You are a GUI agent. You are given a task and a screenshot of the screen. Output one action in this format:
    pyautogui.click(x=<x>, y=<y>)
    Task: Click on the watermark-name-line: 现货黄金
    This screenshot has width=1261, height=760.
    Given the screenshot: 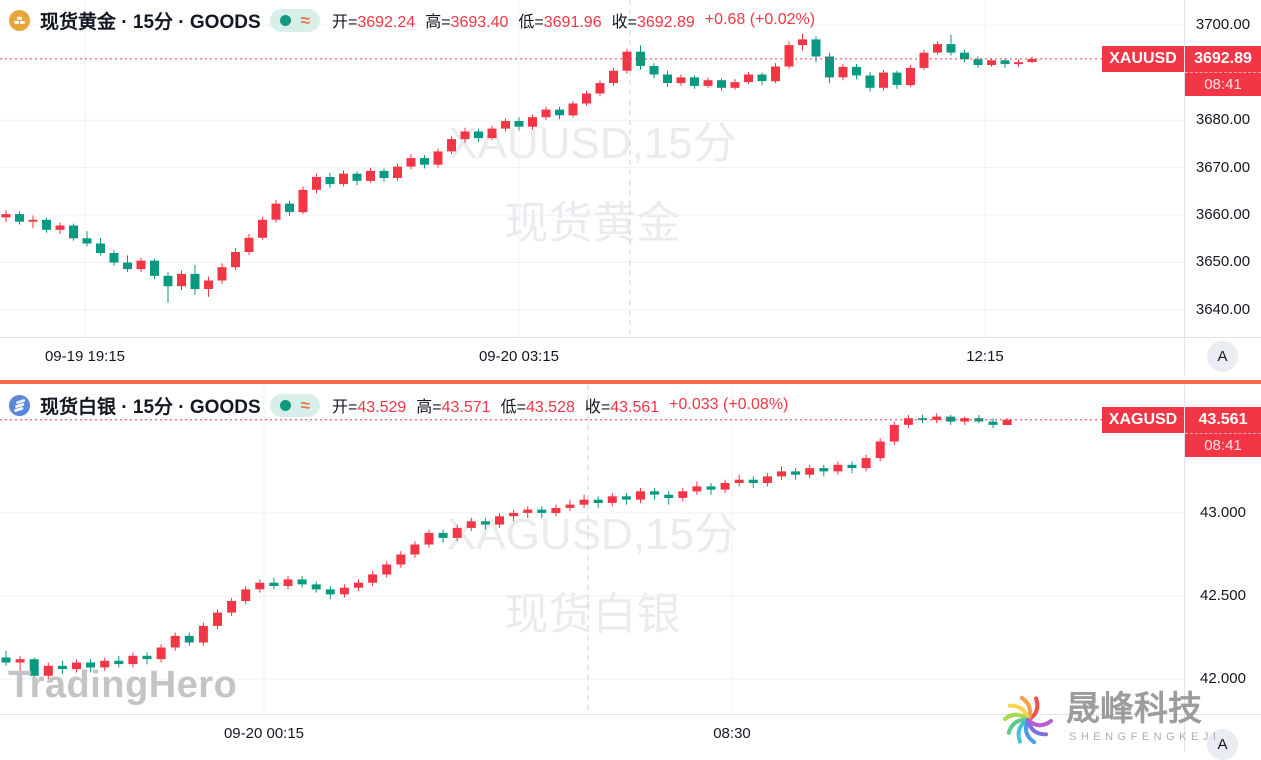 What is the action you would take?
    pyautogui.click(x=592, y=223)
    